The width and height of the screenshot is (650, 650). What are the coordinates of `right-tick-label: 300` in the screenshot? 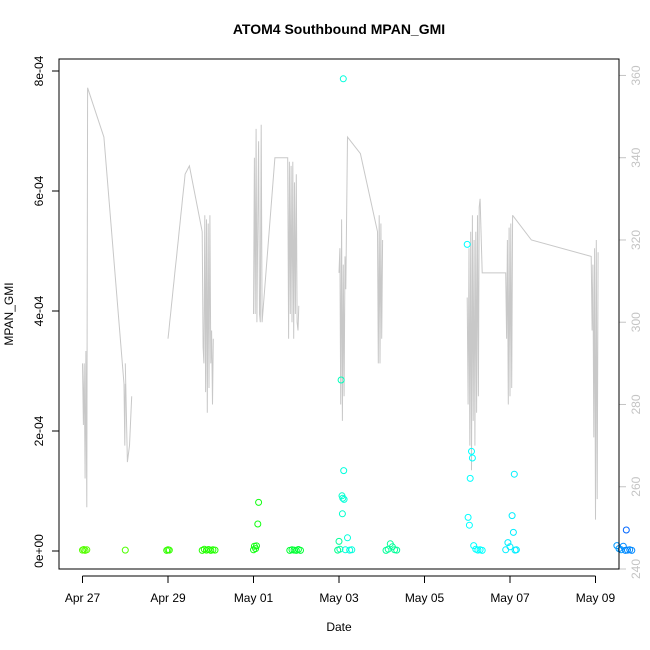 It's located at (636, 322).